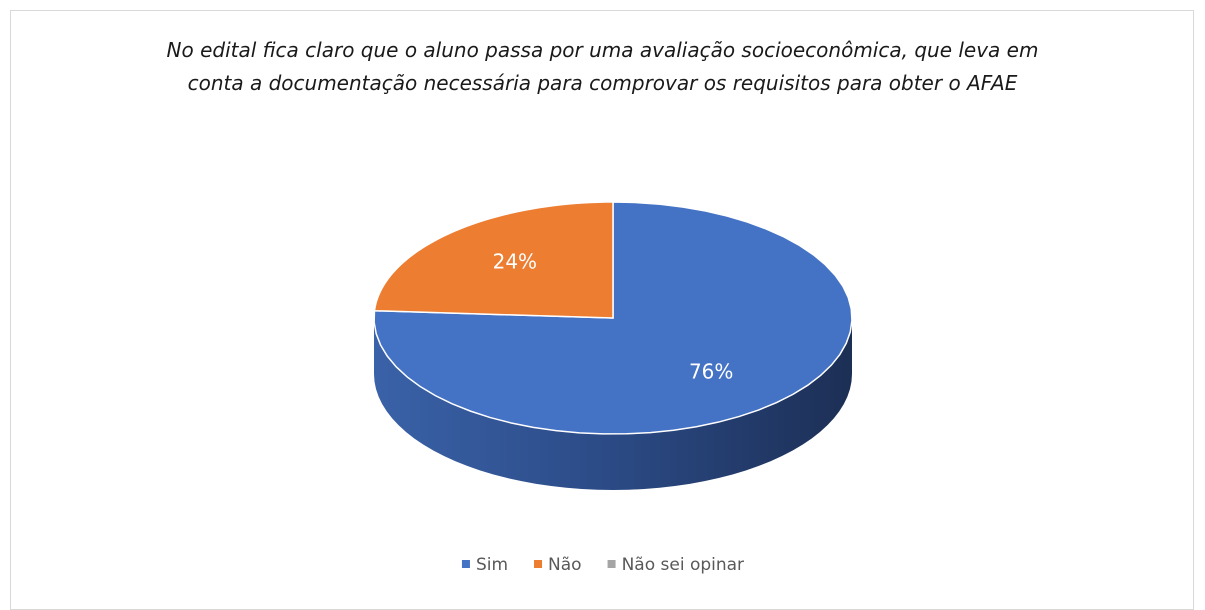 The image size is (1205, 610). Describe the element at coordinates (515, 262) in the screenshot. I see `data-label: 24%` at that location.